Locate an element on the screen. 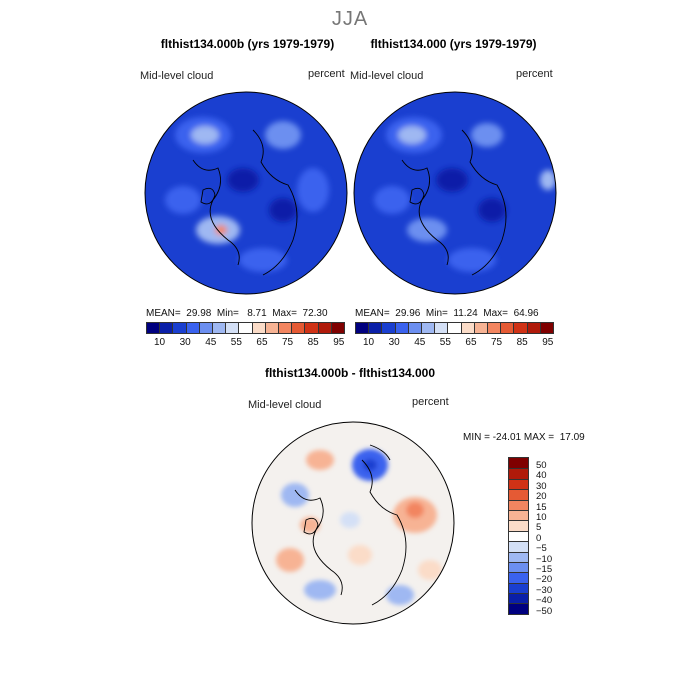  panel-1-stats: MEAN= 29.98 Min= 8.71 Max= 72.30 is located at coordinates (237, 313).